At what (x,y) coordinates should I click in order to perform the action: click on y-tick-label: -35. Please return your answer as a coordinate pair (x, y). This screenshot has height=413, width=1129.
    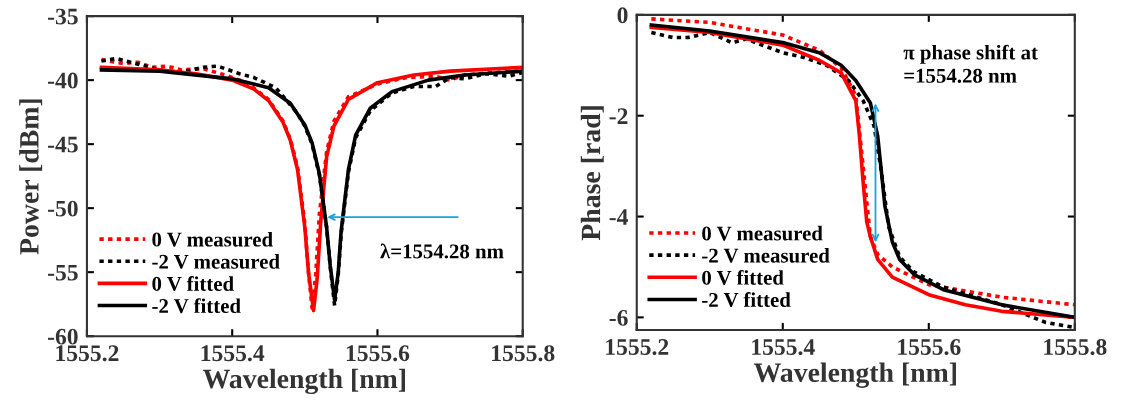
    Looking at the image, I should click on (62, 16).